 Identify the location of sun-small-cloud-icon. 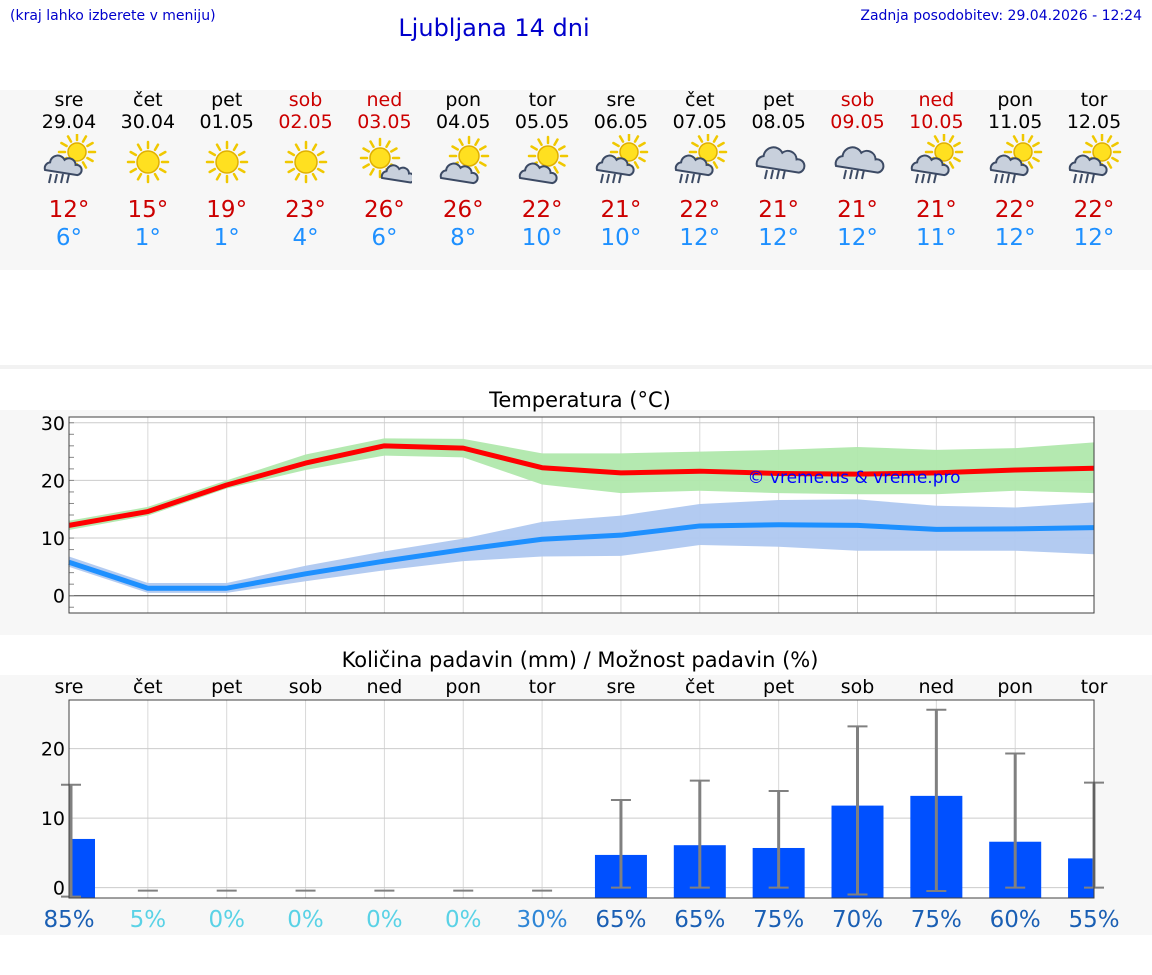
(386, 160).